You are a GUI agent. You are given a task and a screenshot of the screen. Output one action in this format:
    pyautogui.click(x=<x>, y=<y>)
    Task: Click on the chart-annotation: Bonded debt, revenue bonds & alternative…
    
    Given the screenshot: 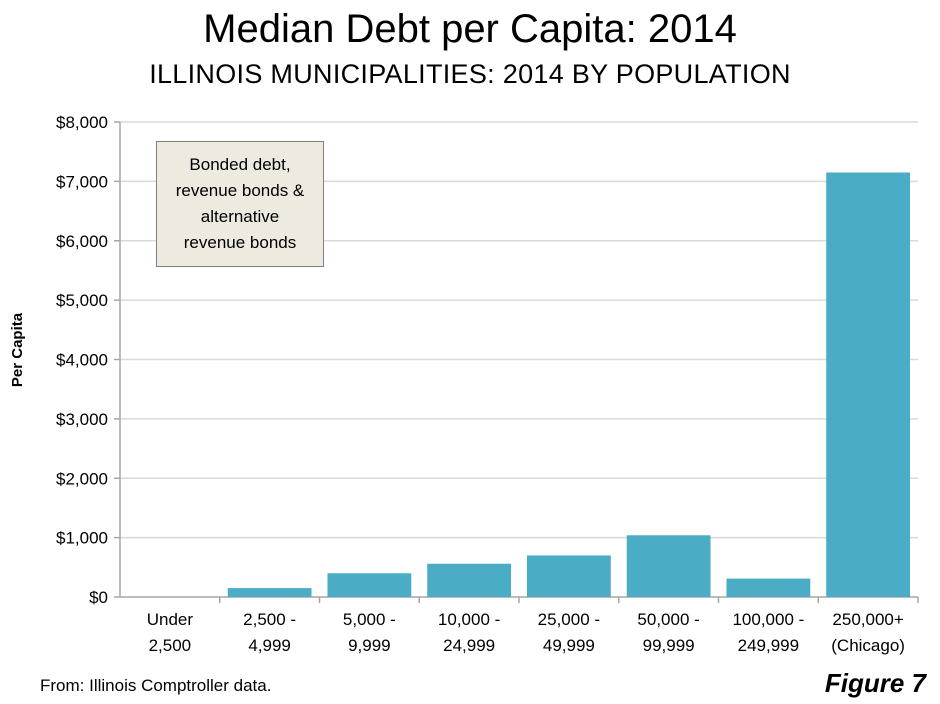 What is the action you would take?
    pyautogui.click(x=240, y=204)
    